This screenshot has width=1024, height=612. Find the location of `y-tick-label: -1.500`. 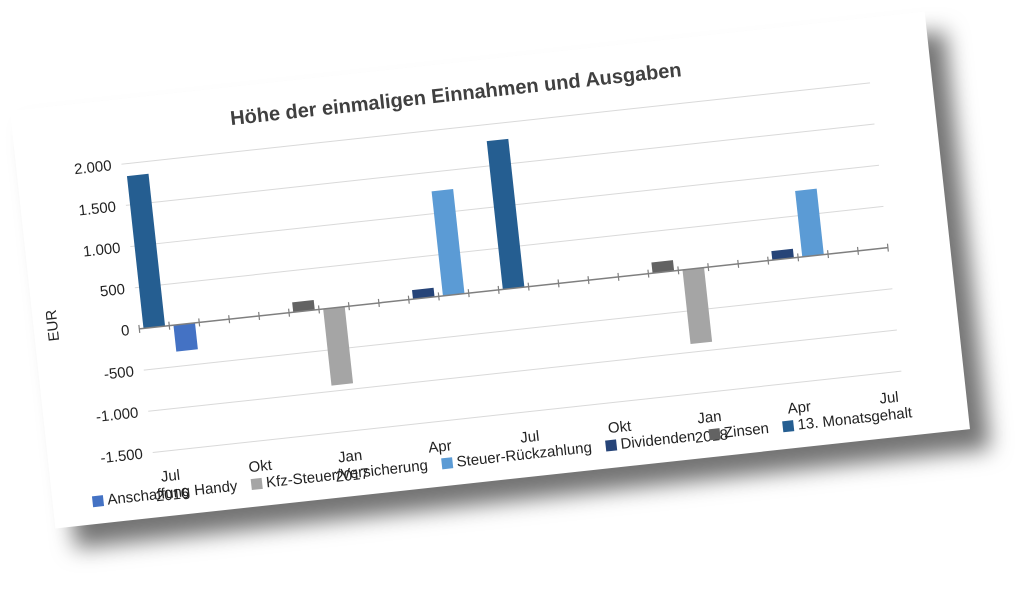

y-tick-label: -1.500 is located at coordinates (122, 456).